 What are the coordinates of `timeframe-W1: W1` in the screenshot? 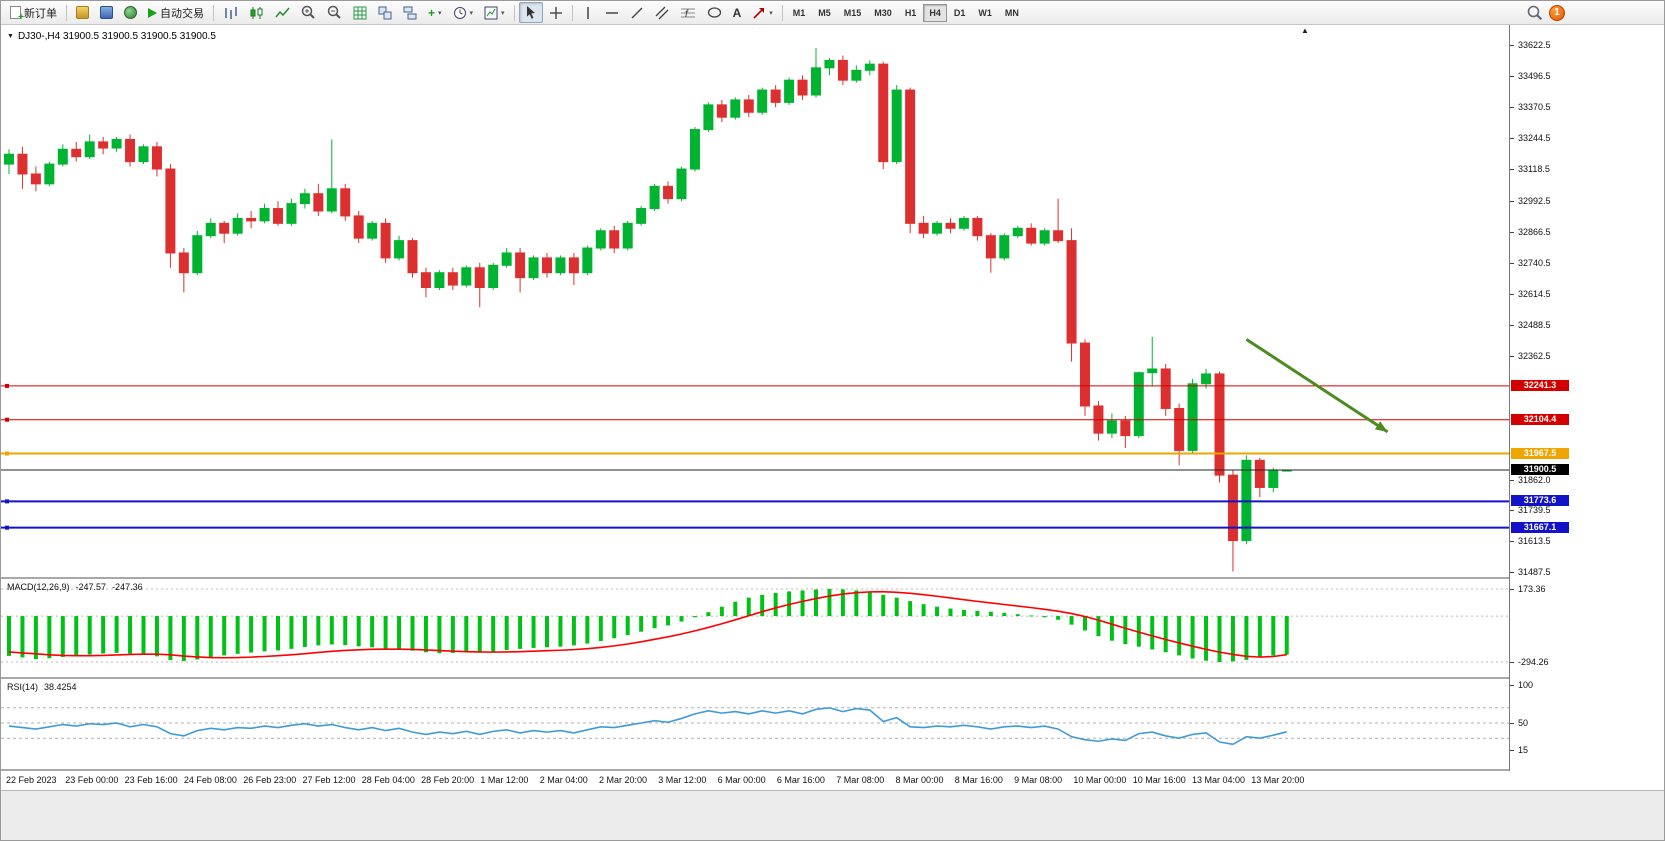 It's located at (985, 13).